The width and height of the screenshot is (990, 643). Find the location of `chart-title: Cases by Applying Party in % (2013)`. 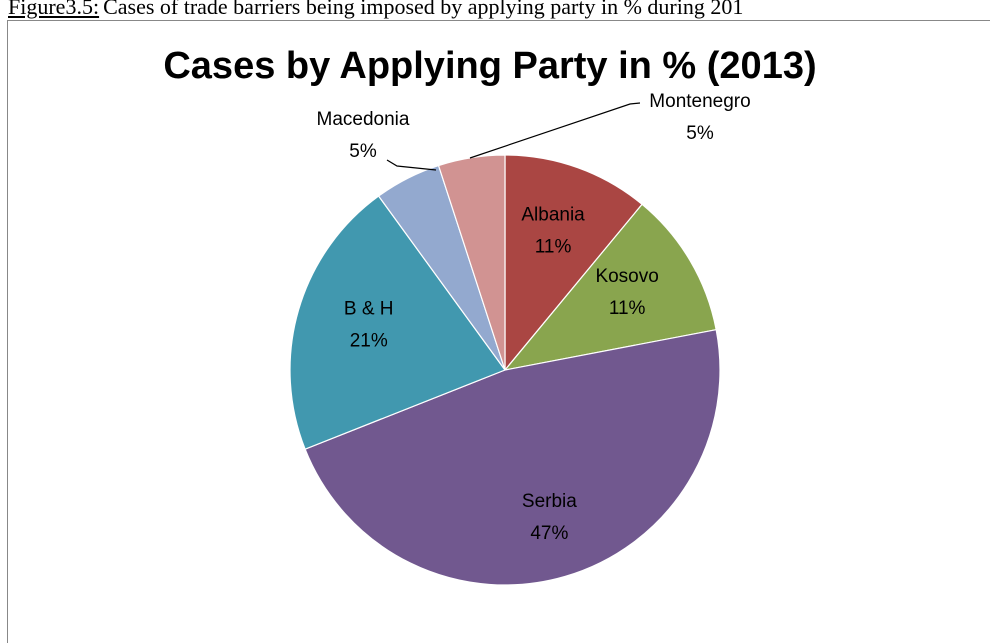

chart-title: Cases by Applying Party in % (2013) is located at coordinates (489, 66).